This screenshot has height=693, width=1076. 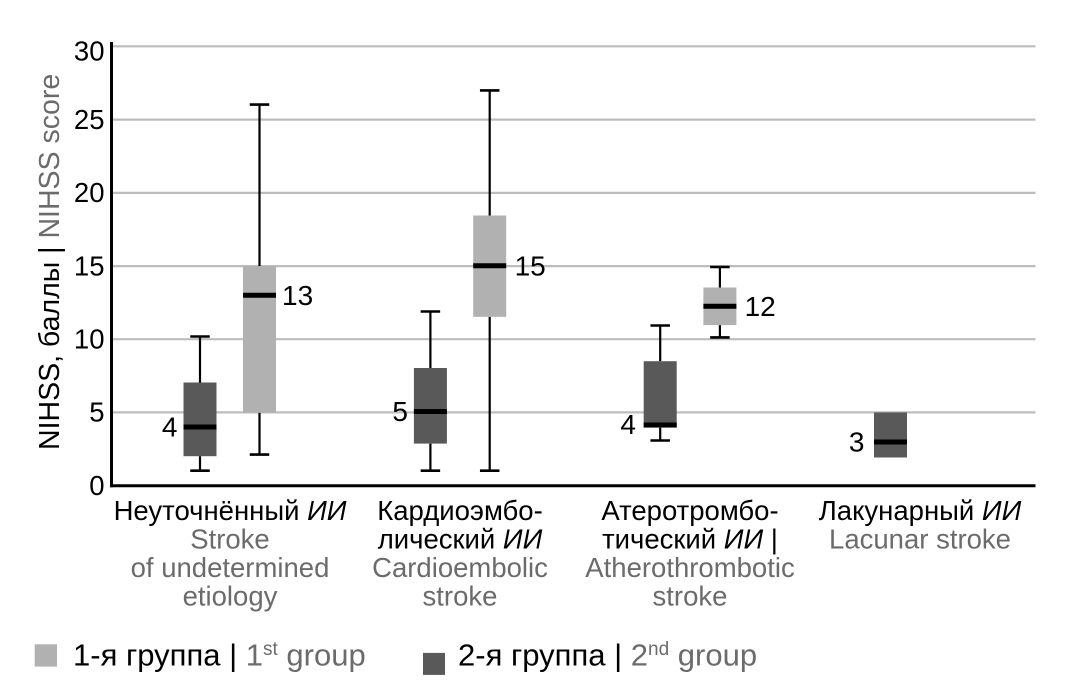 What do you see at coordinates (607, 655) in the screenshot?
I see `svg-text: 2-я группа | 2nd group` at bounding box center [607, 655].